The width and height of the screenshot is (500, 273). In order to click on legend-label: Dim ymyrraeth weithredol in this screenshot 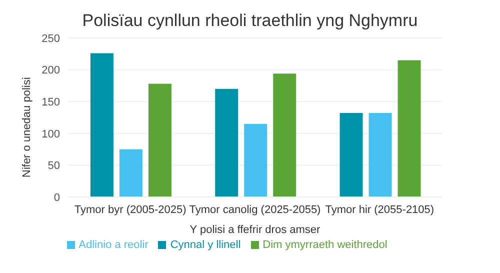, I will do `click(325, 245)`.